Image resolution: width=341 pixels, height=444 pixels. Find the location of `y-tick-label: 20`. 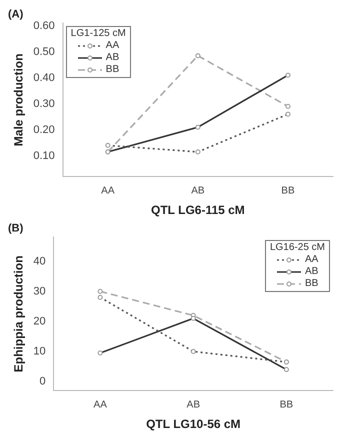

y-tick-label: 20 is located at coordinates (39, 321).